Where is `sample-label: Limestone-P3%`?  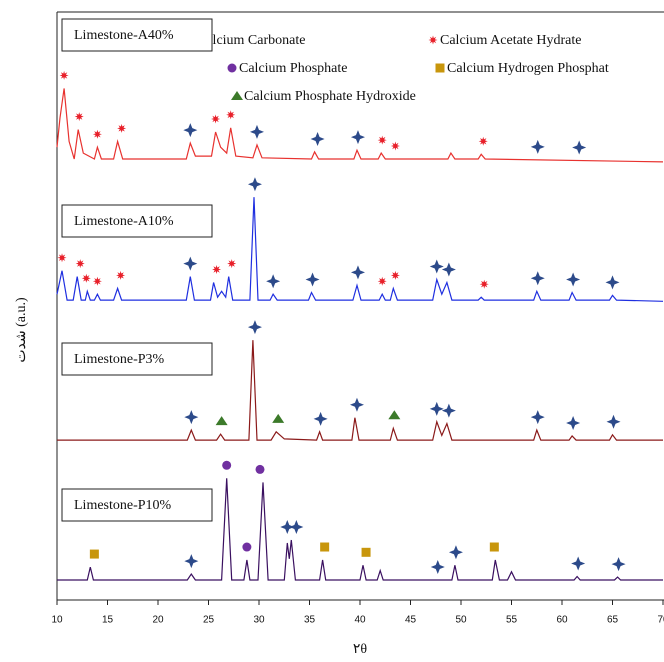 sample-label: Limestone-P3% is located at coordinates (119, 359).